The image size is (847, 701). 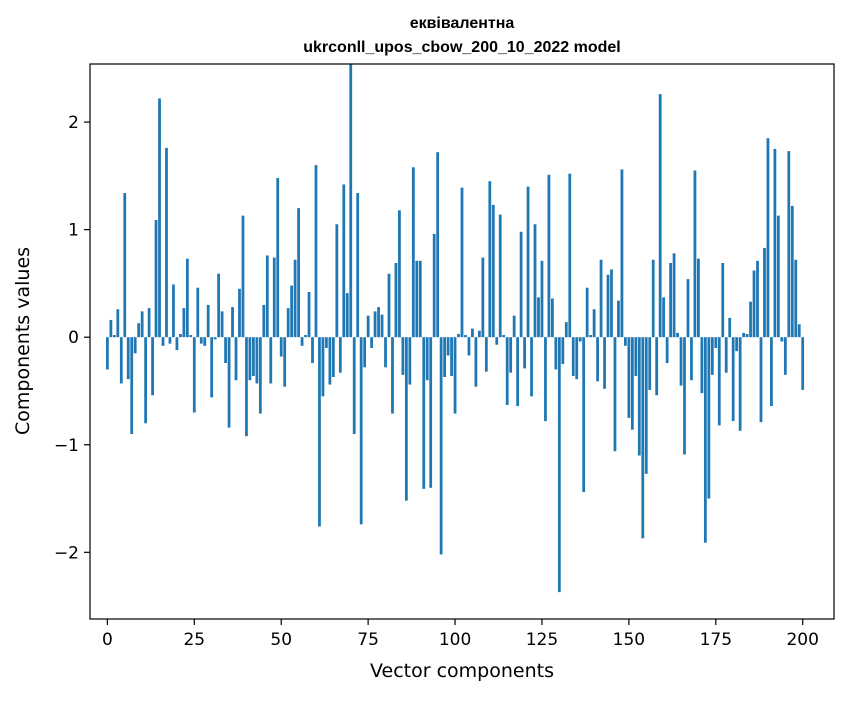 What do you see at coordinates (107, 640) in the screenshot?
I see `x-tick-label-0: 0` at bounding box center [107, 640].